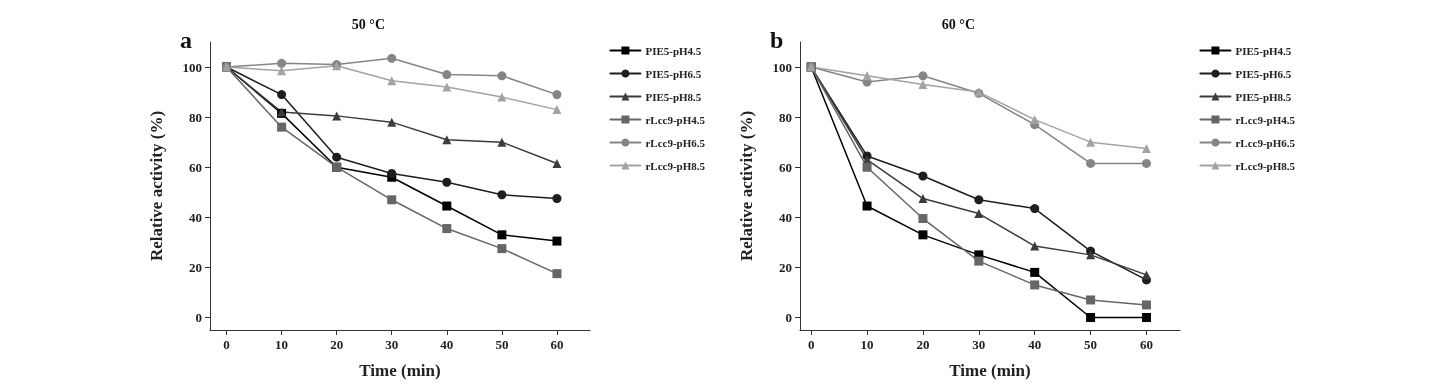 The image size is (1446, 390). Describe the element at coordinates (958, 24) in the screenshot. I see `chart-title: 60 °C` at that location.